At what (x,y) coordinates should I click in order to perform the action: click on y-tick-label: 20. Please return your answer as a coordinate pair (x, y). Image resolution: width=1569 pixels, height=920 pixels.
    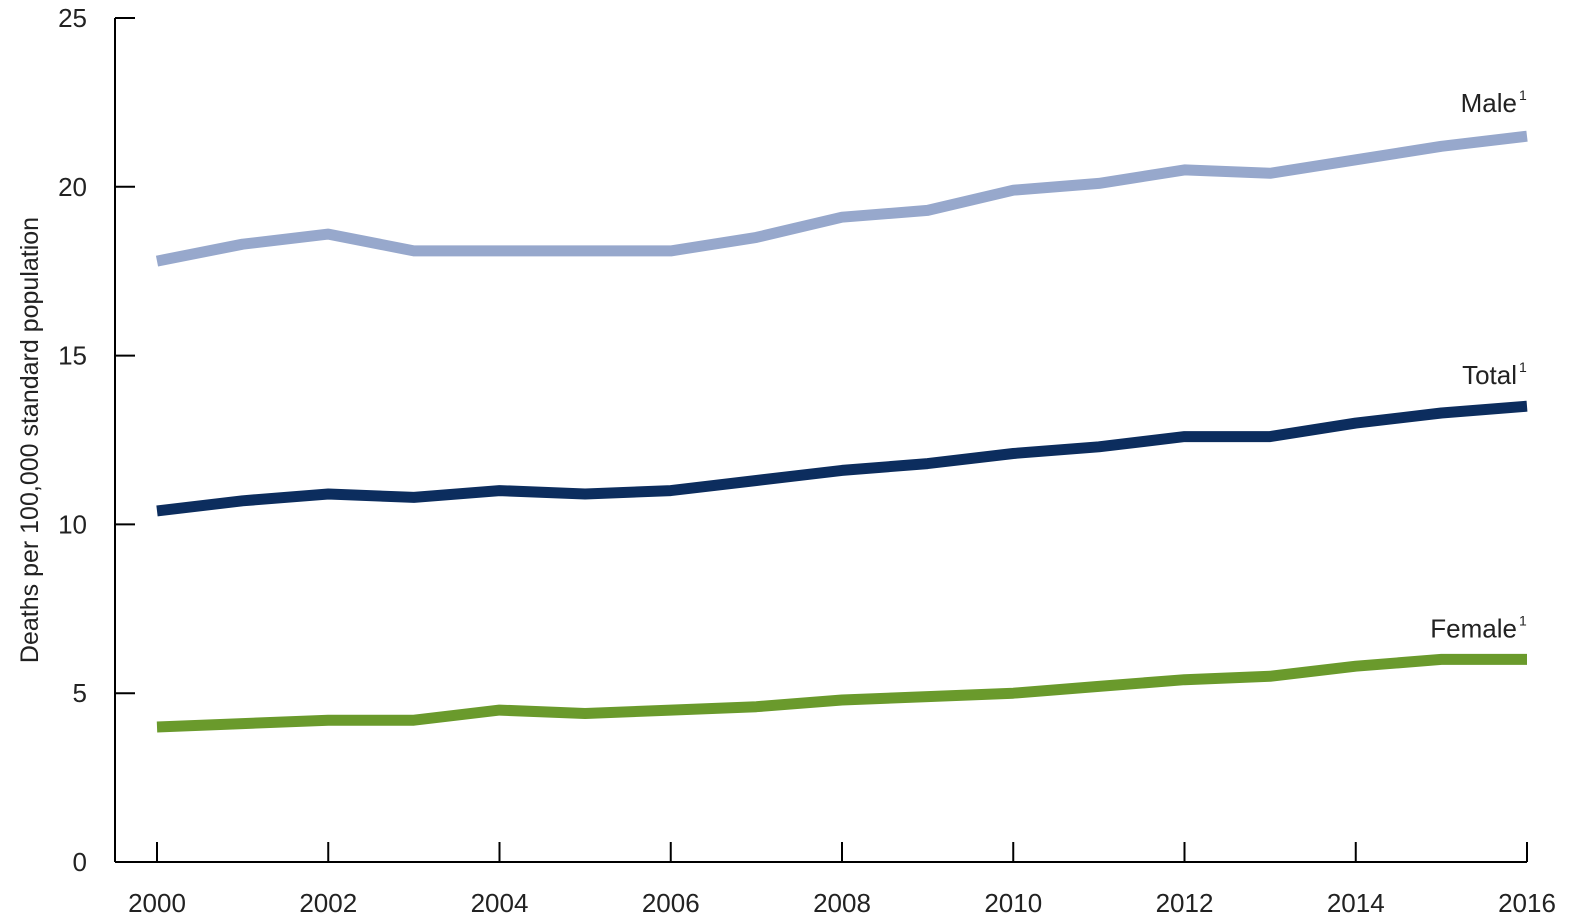
    Looking at the image, I should click on (72, 187).